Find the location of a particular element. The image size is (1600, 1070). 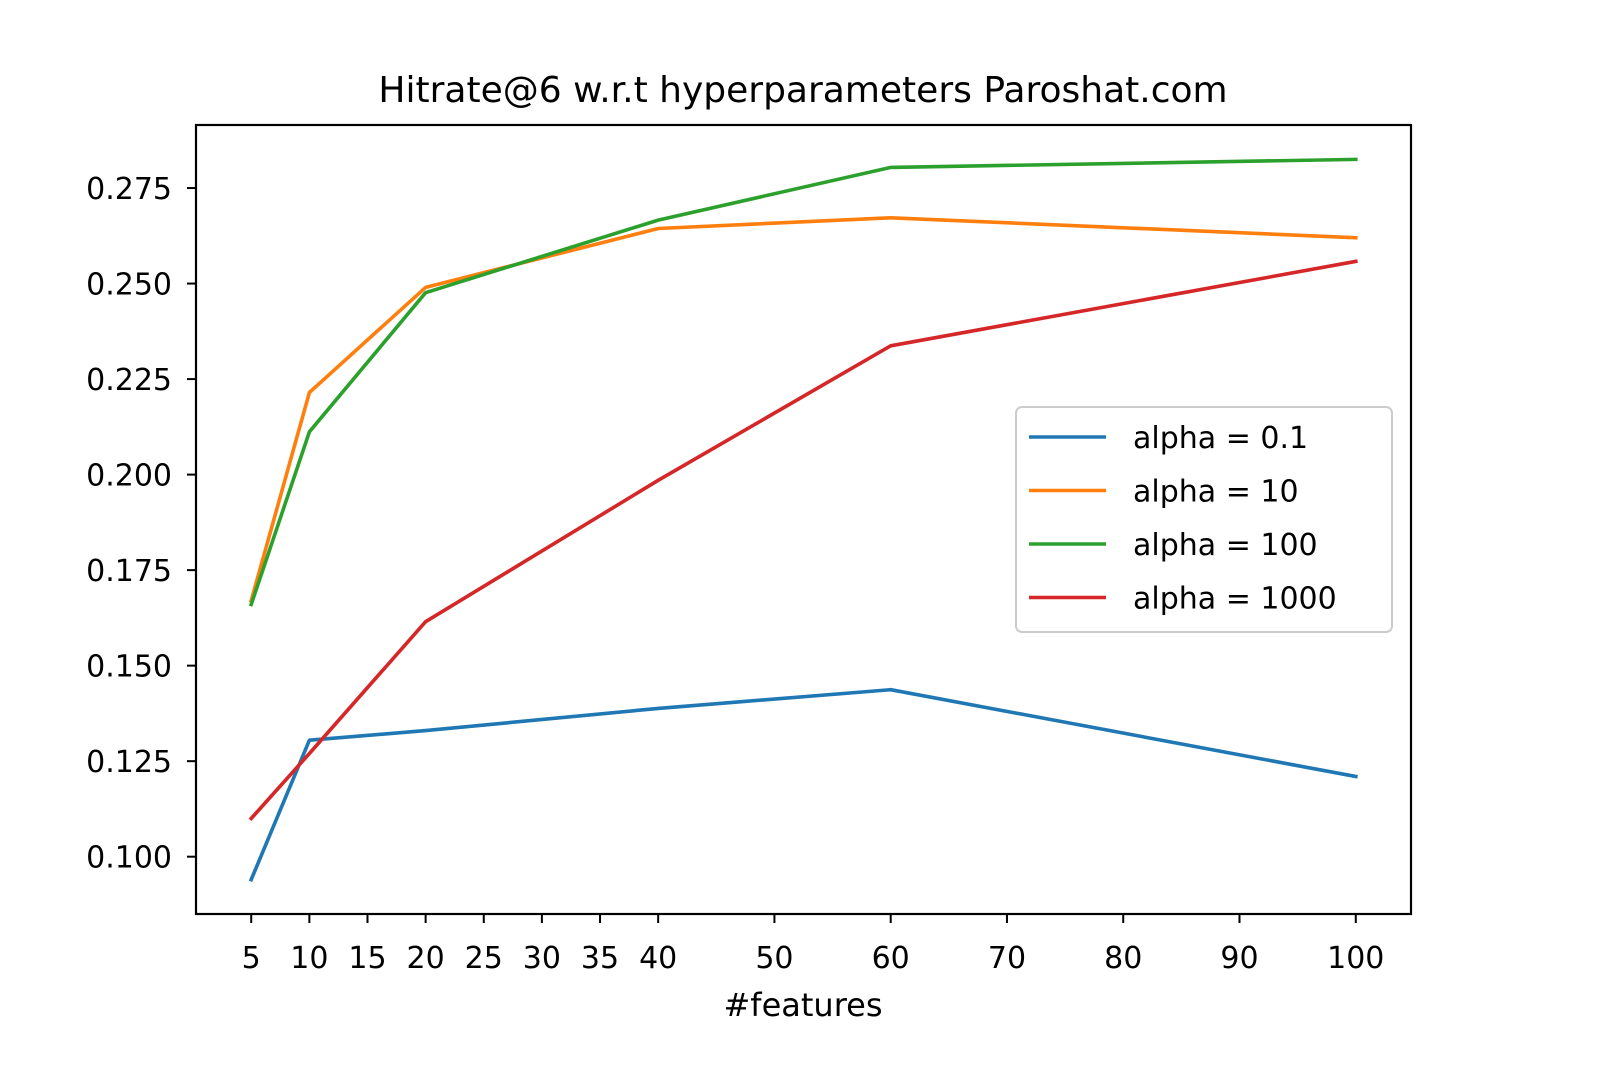

x-tick-label: 10 is located at coordinates (309, 958).